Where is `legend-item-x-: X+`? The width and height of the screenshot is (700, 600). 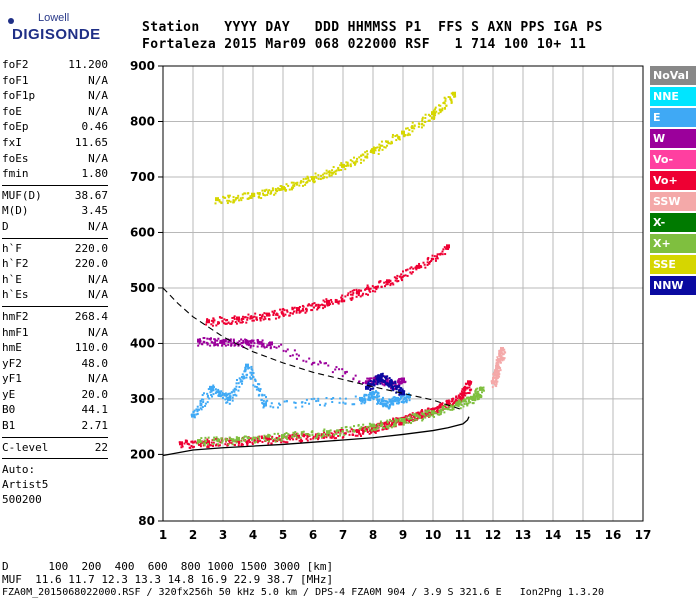 legend-item-x-: X+ is located at coordinates (673, 243).